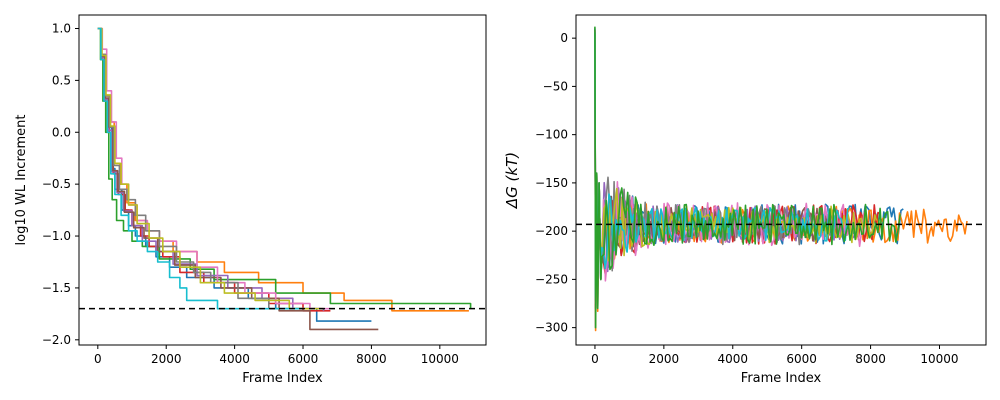  Describe the element at coordinates (551, 231) in the screenshot. I see `y-tick-label: −200` at that location.